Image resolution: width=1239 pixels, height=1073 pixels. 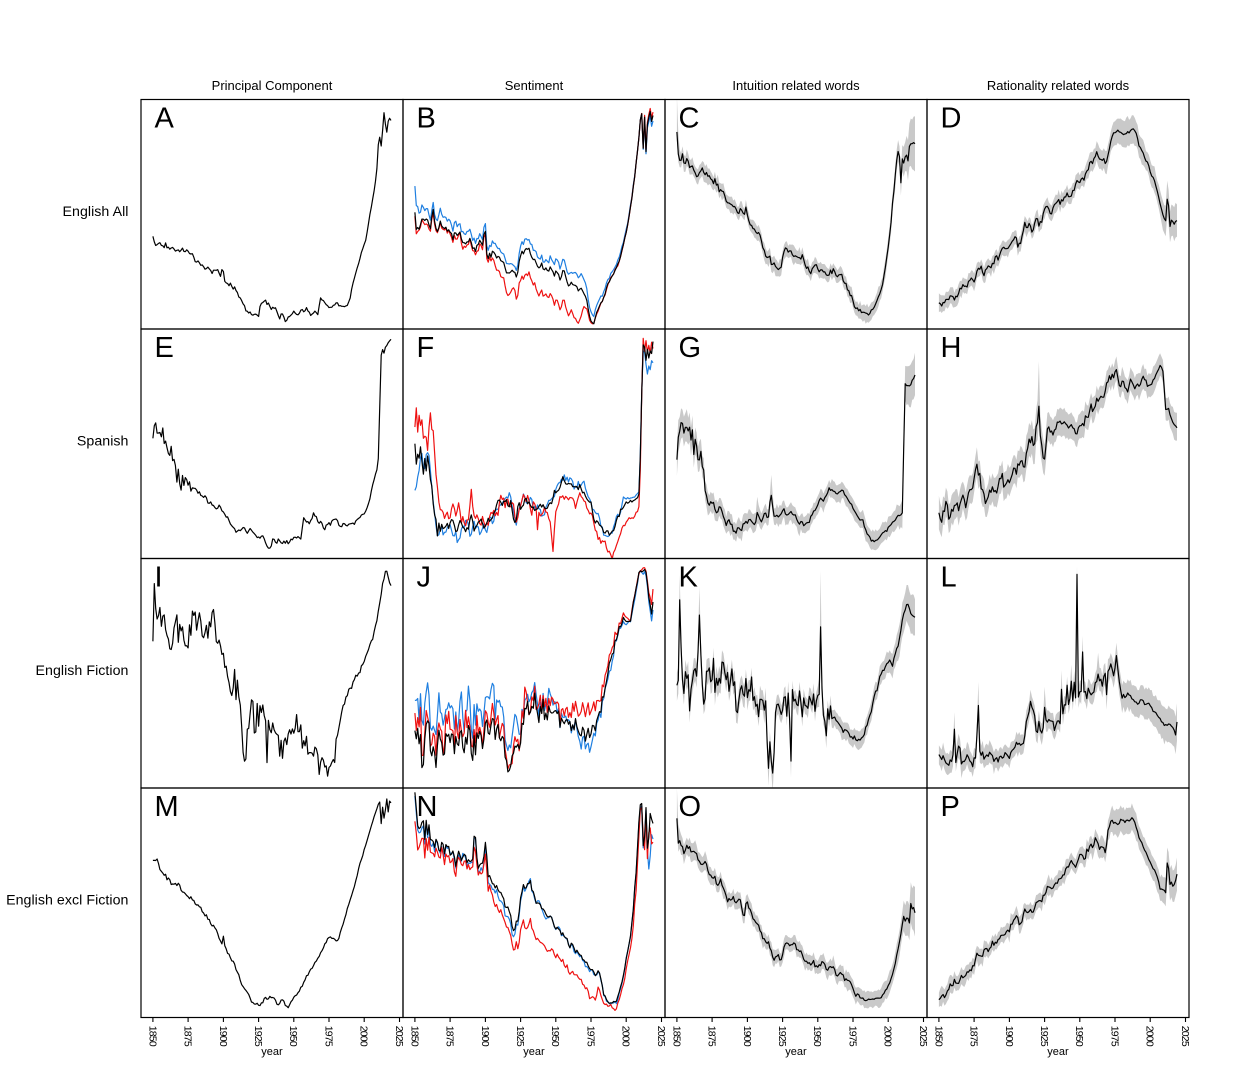 I want to click on svg-text: N, so click(x=427, y=807).